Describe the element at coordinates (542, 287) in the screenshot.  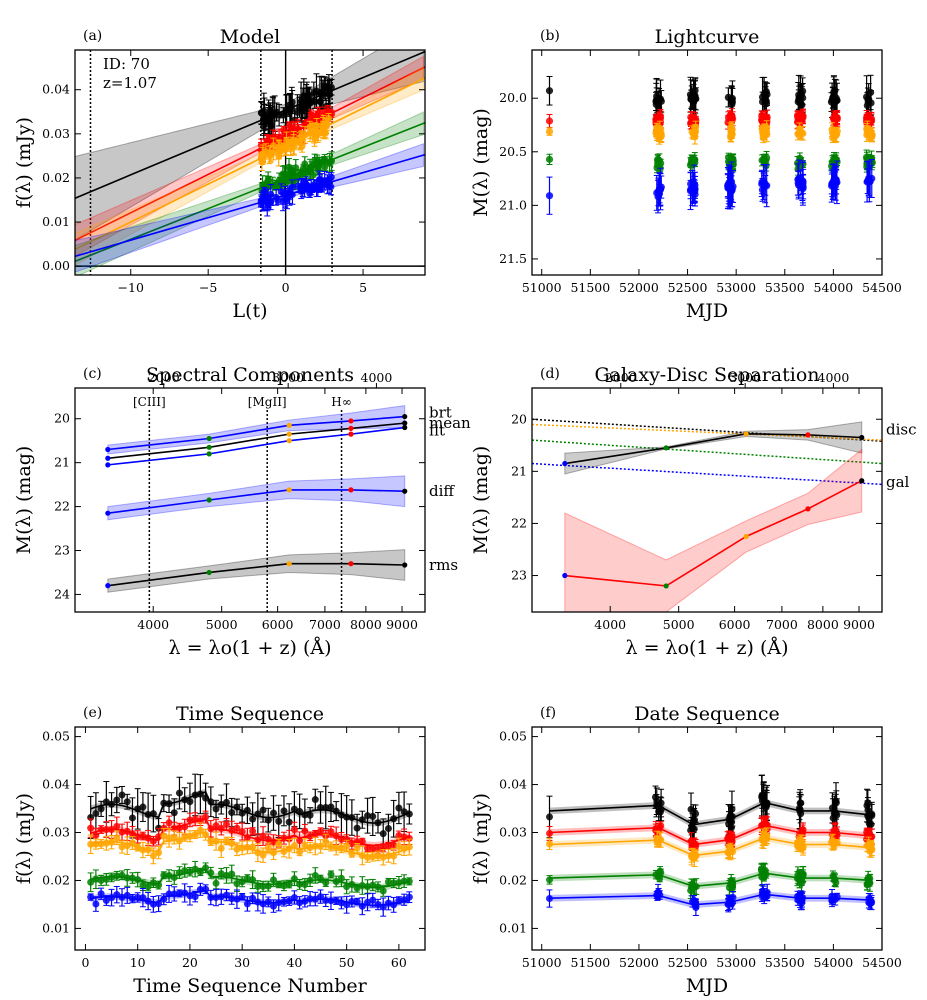
I see `x-tick-label: 51000` at that location.